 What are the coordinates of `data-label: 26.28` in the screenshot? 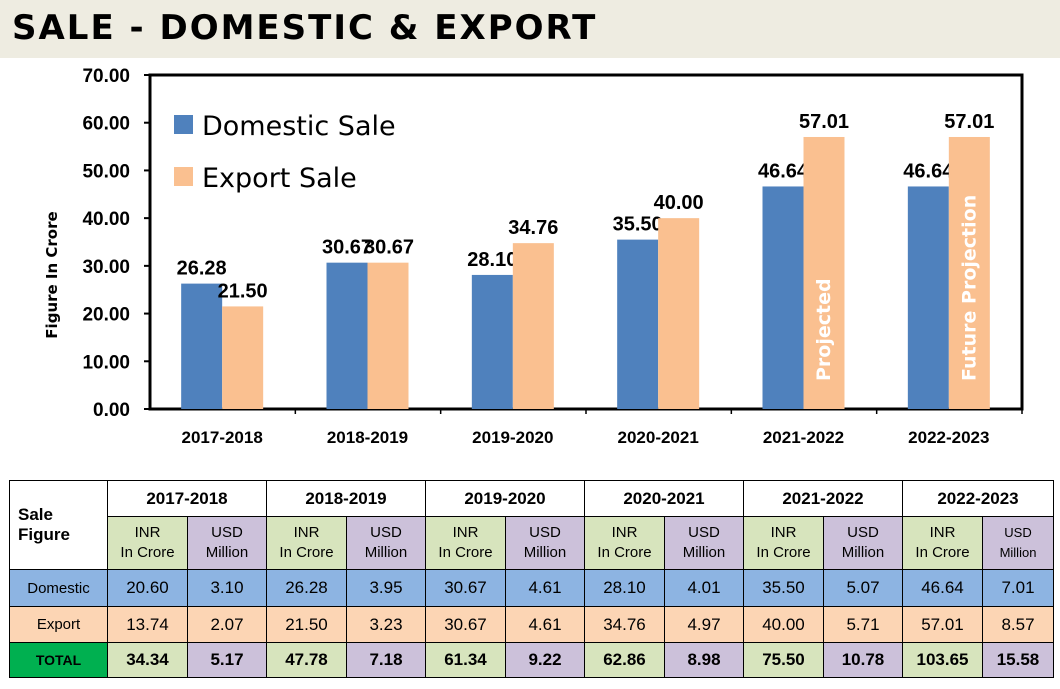 It's located at (202, 269).